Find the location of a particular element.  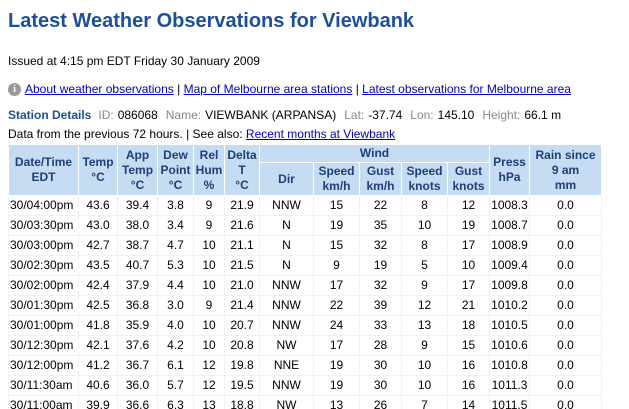

station-lon-label: Lon: is located at coordinates (422, 115).